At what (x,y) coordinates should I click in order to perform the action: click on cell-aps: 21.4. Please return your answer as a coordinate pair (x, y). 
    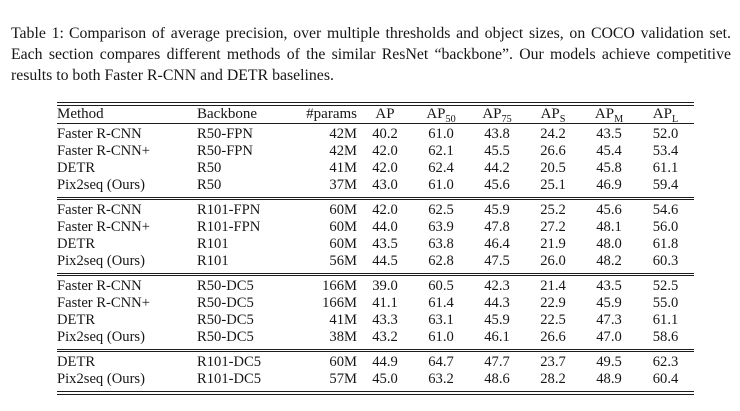
    Looking at the image, I should click on (553, 285).